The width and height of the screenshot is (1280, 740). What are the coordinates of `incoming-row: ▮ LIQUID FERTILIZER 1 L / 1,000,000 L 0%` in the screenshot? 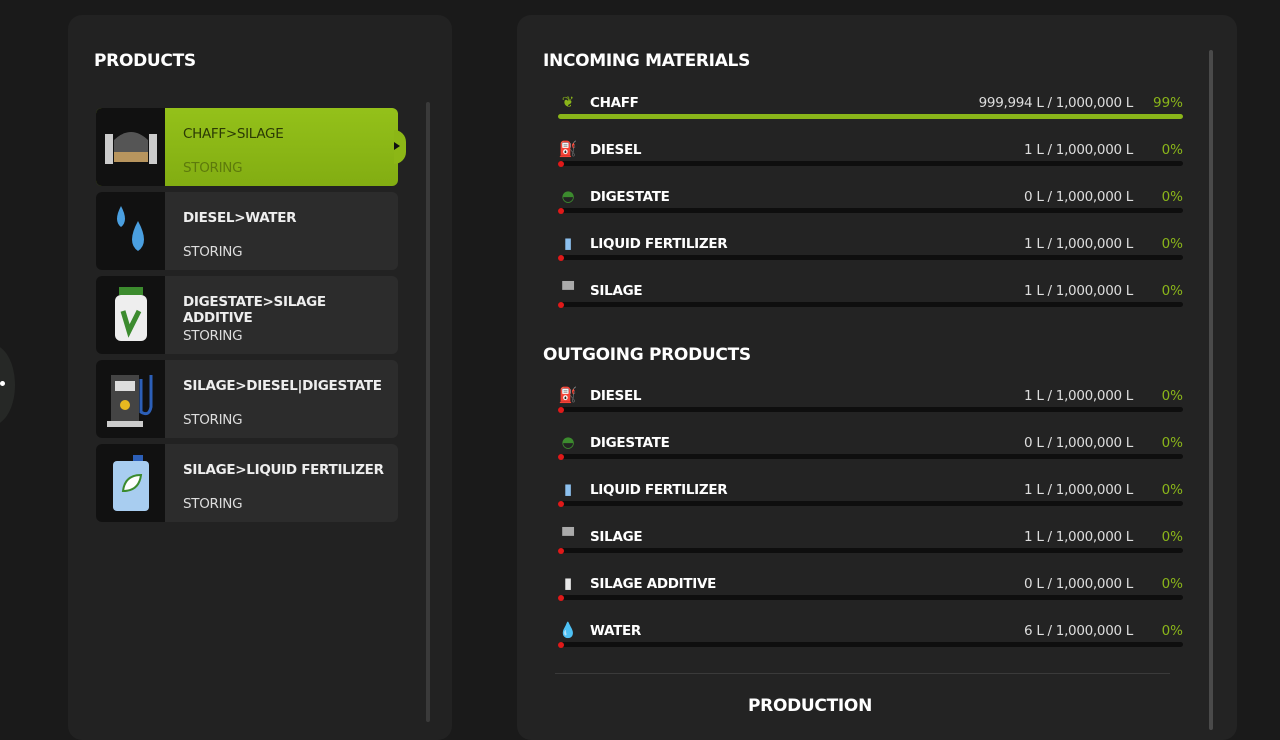 It's located at (870, 255).